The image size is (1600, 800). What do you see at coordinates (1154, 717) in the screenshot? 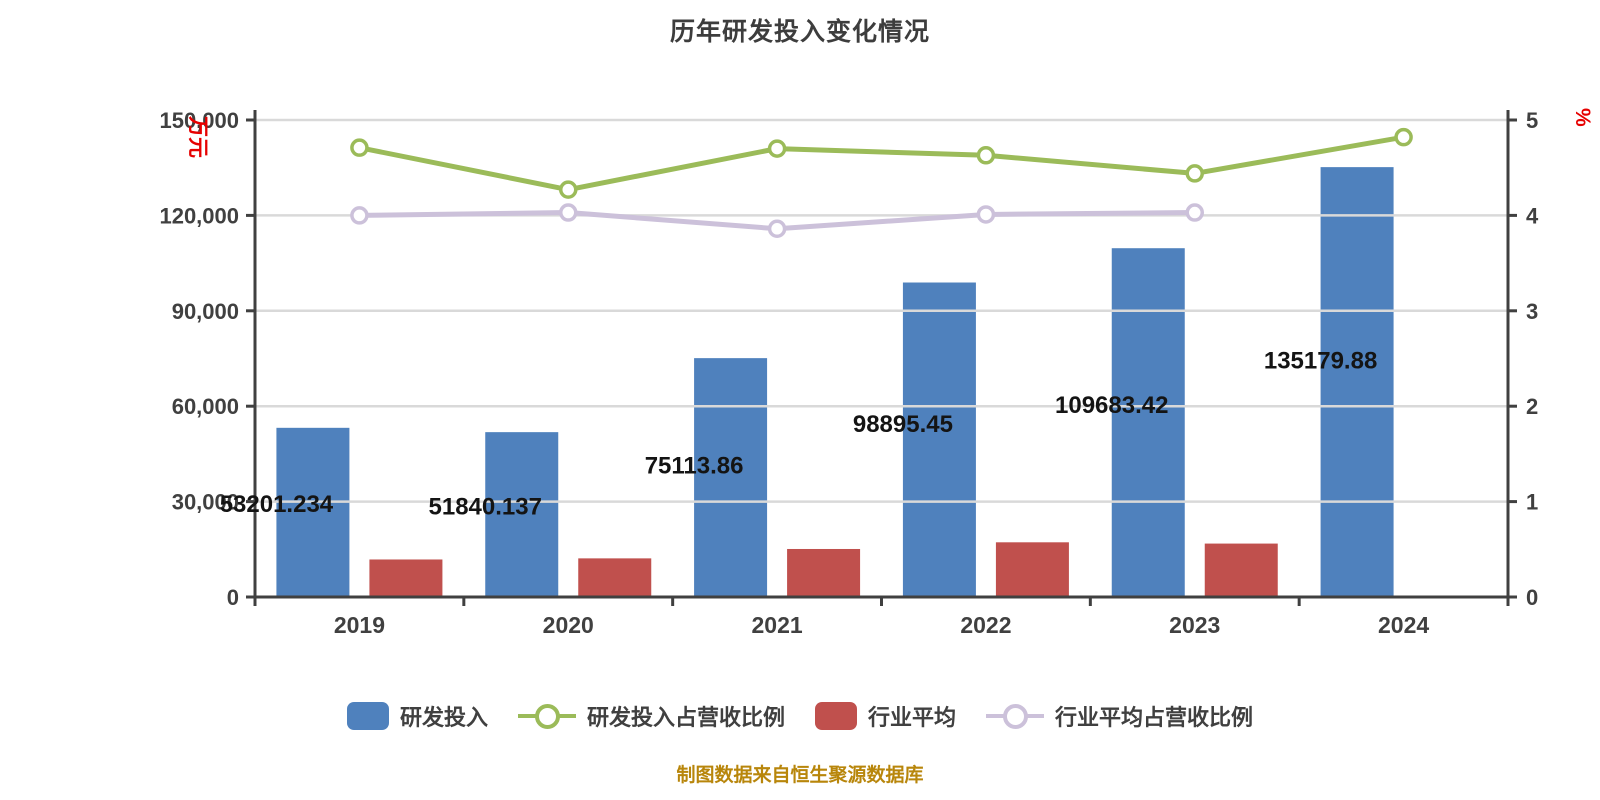
I see `legend-label: 行业平均占营收比例` at bounding box center [1154, 717].